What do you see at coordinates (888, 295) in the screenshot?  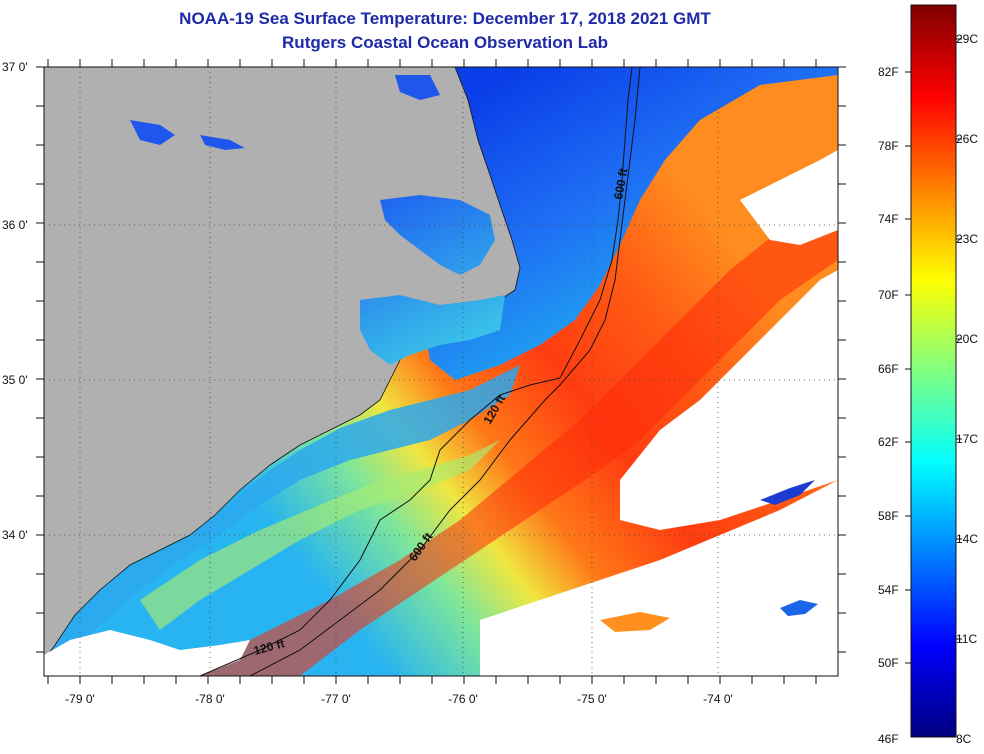 I see `colorbar-f-label: 70F` at bounding box center [888, 295].